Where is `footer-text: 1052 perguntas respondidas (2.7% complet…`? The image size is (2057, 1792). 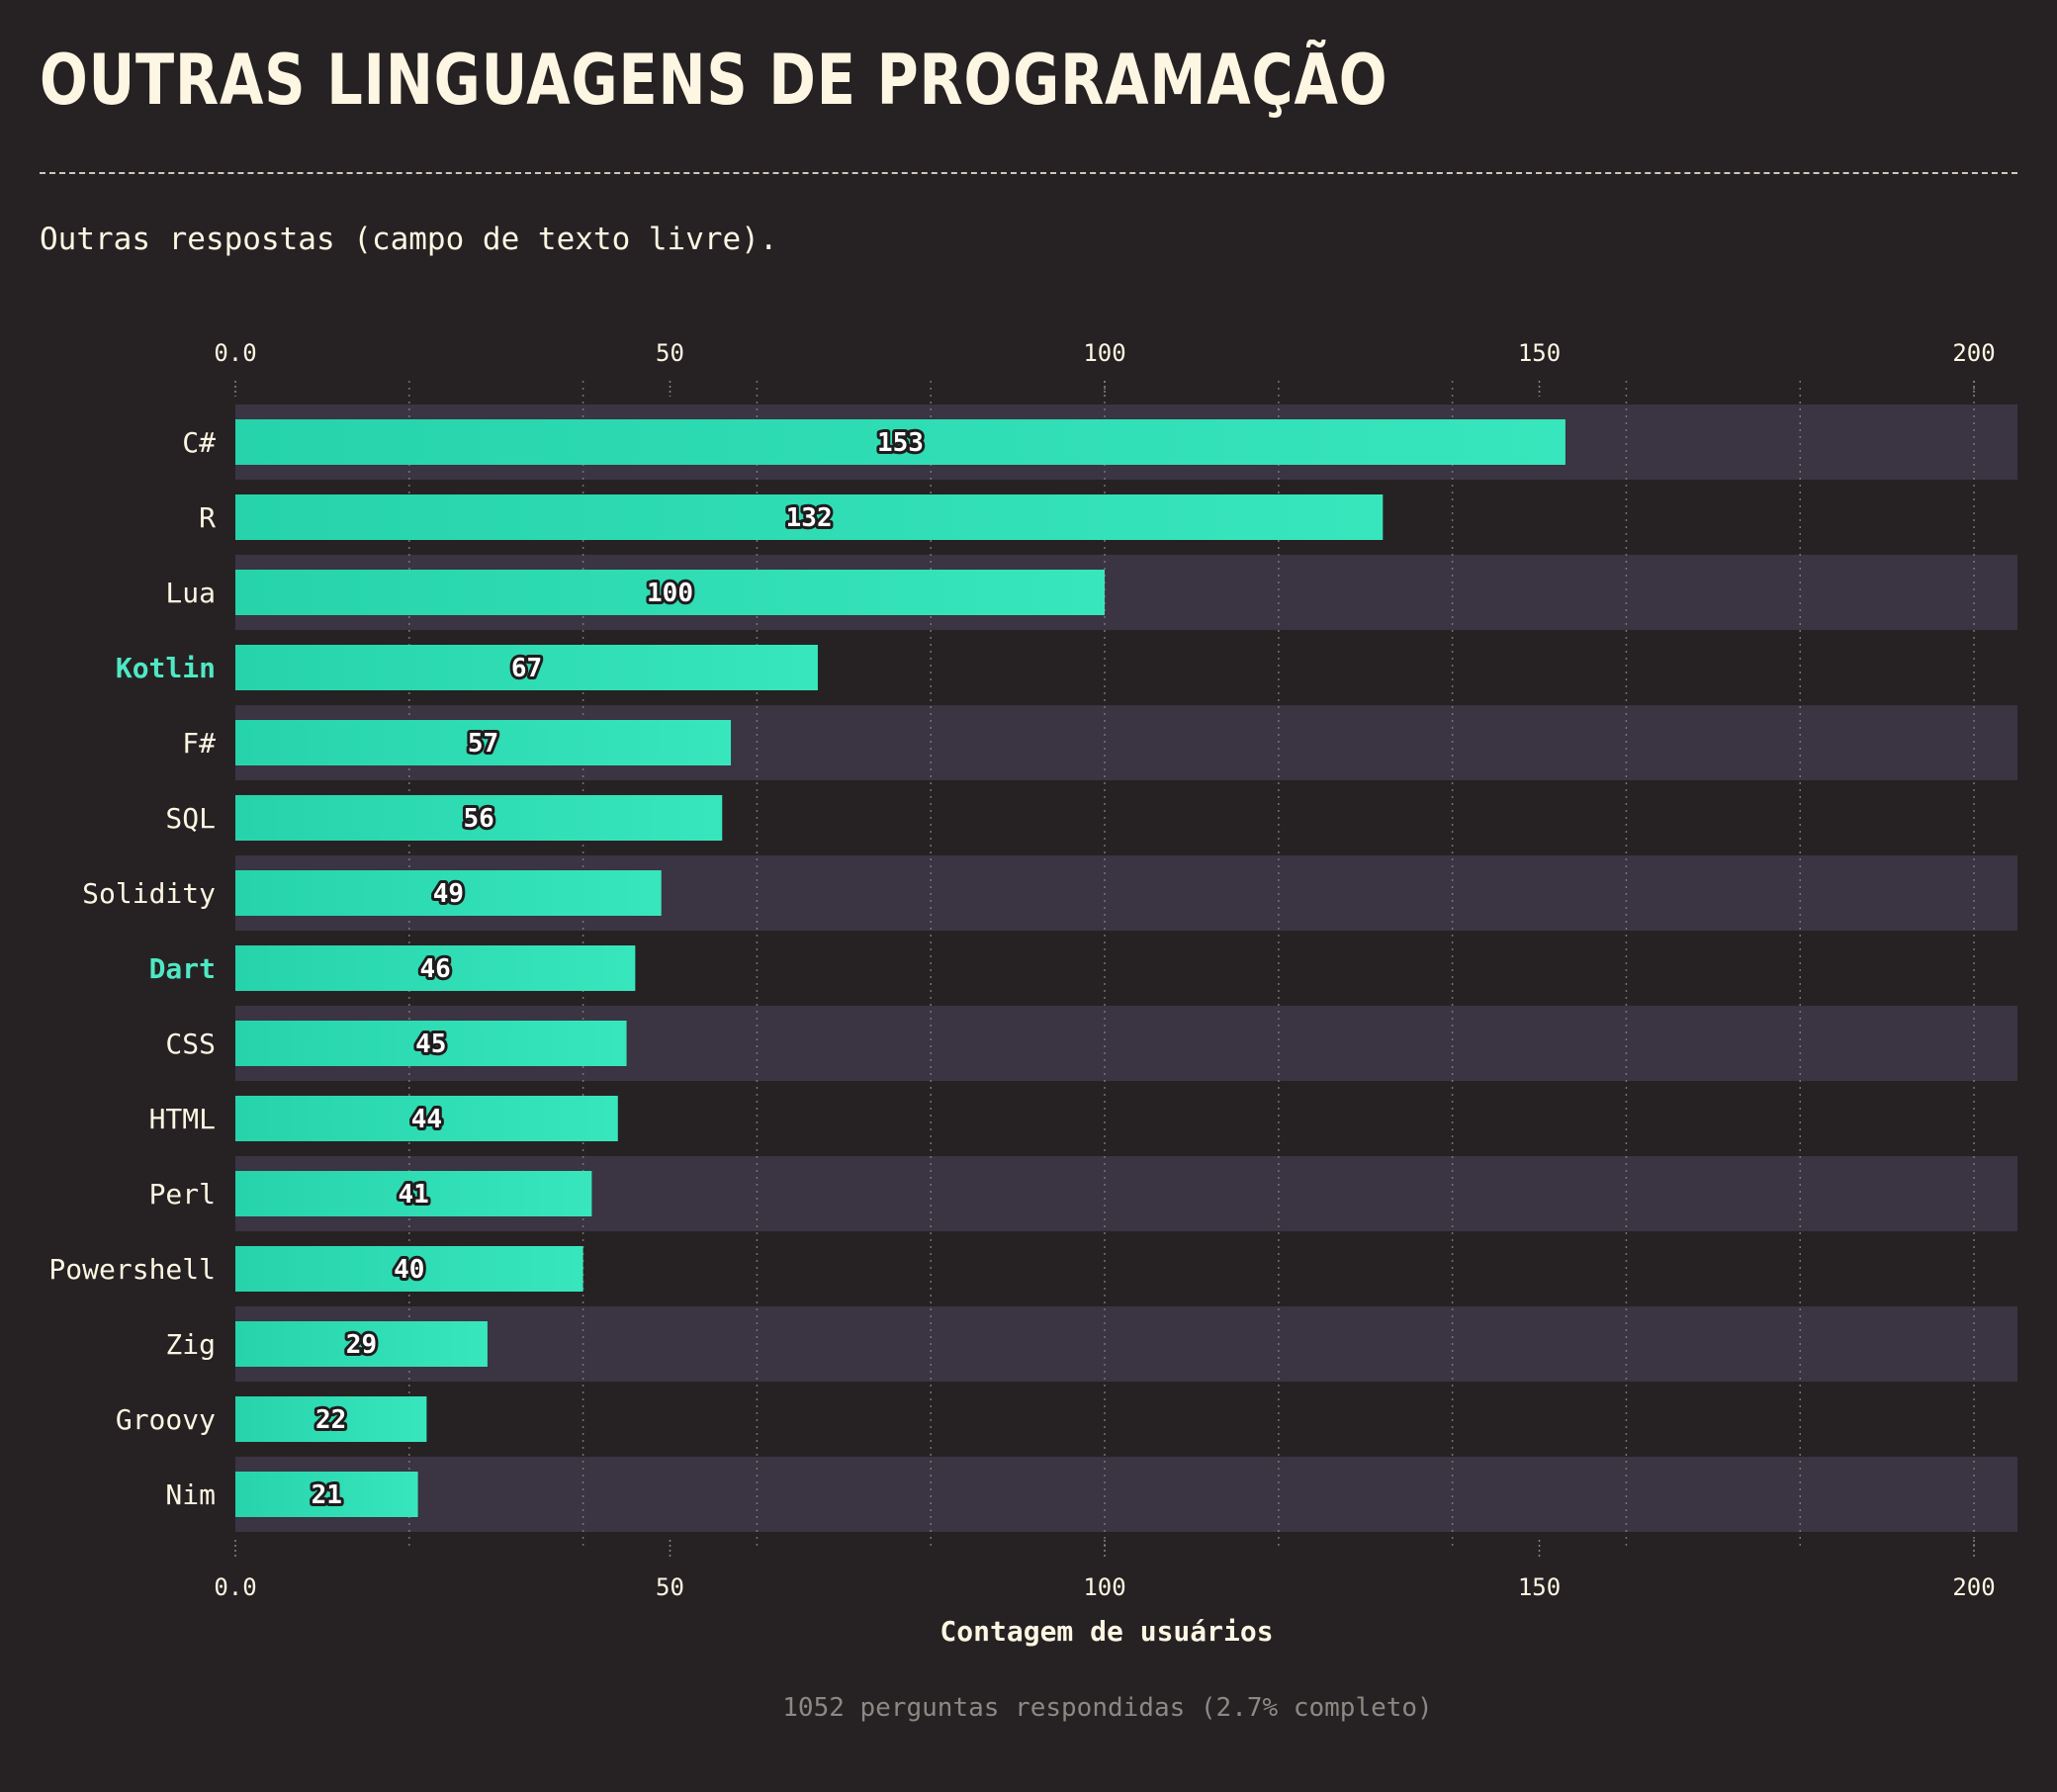 footer-text: 1052 perguntas respondidas (2.7% complet… is located at coordinates (1107, 1708).